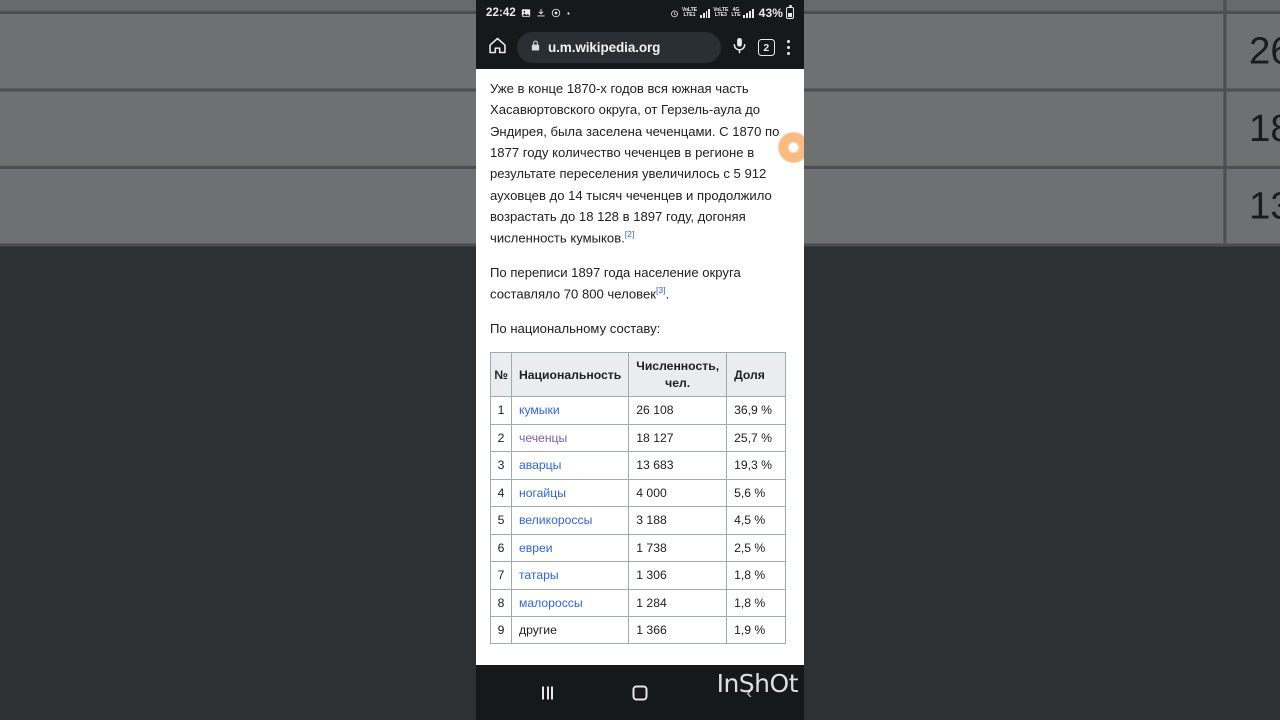 The image size is (1280, 720). Describe the element at coordinates (556, 13) in the screenshot. I see `data-saver-icon` at that location.